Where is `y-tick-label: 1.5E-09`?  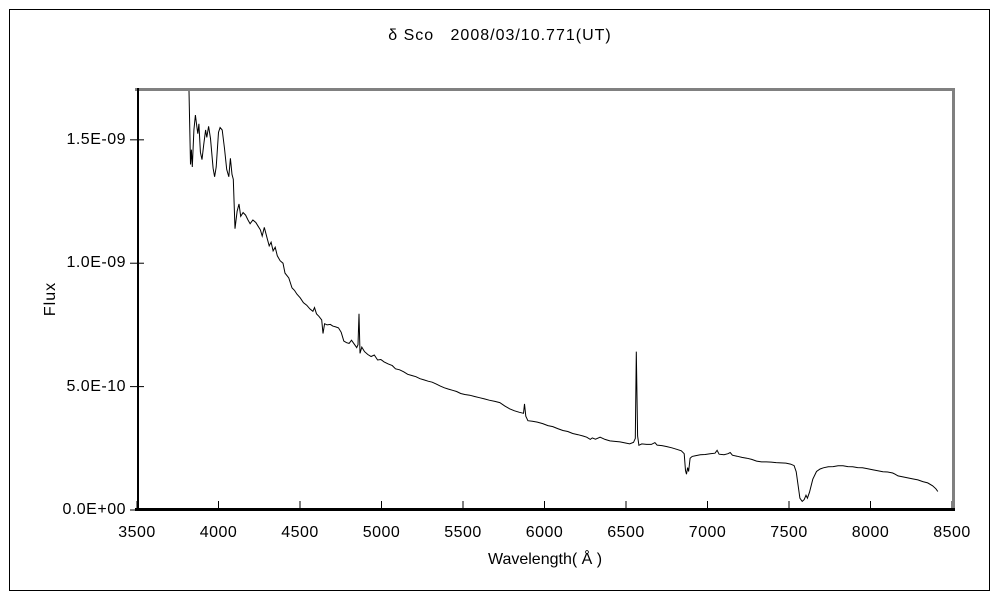 y-tick-label: 1.5E-09 is located at coordinates (96, 139).